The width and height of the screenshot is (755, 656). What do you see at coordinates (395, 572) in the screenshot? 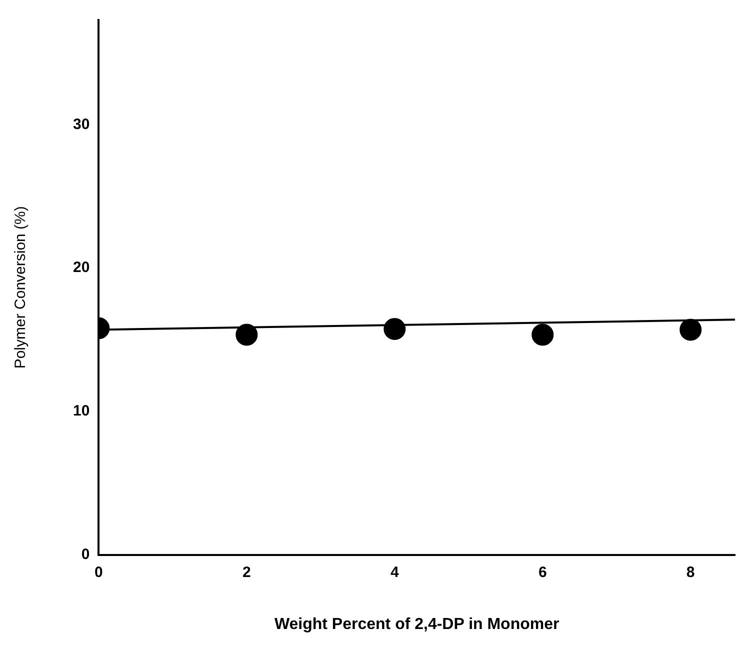
I see `x-tick-label: 4` at bounding box center [395, 572].